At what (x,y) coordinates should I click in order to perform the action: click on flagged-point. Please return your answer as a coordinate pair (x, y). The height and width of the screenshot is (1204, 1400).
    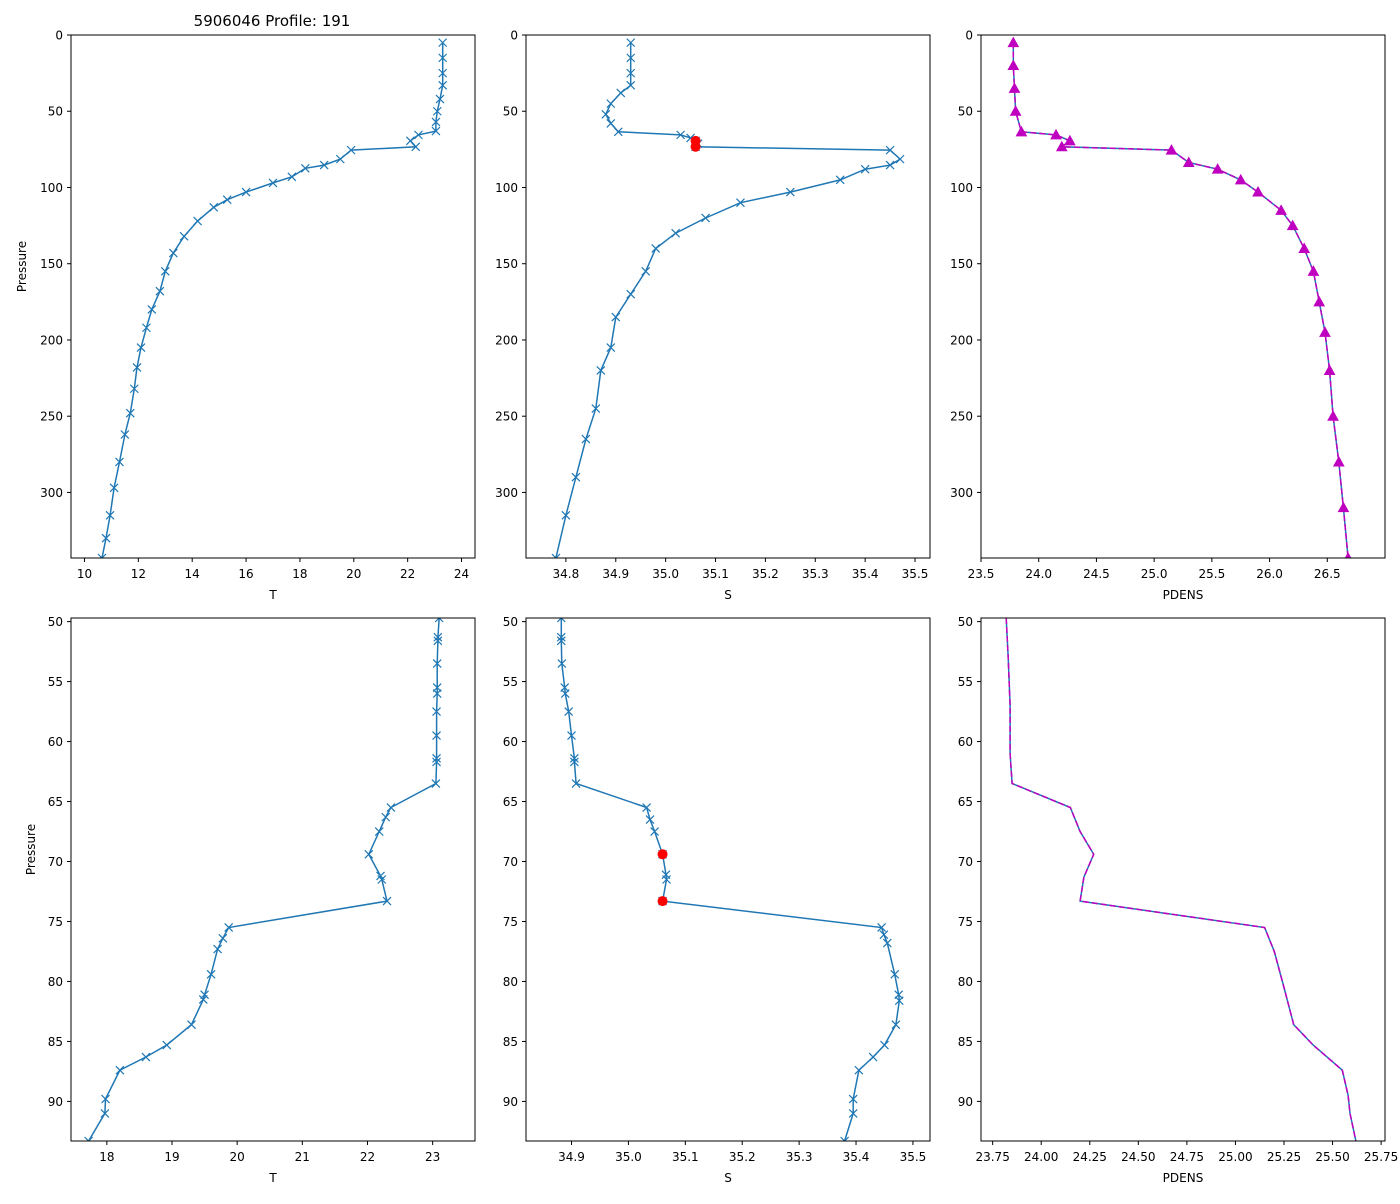
    Looking at the image, I should click on (662, 854).